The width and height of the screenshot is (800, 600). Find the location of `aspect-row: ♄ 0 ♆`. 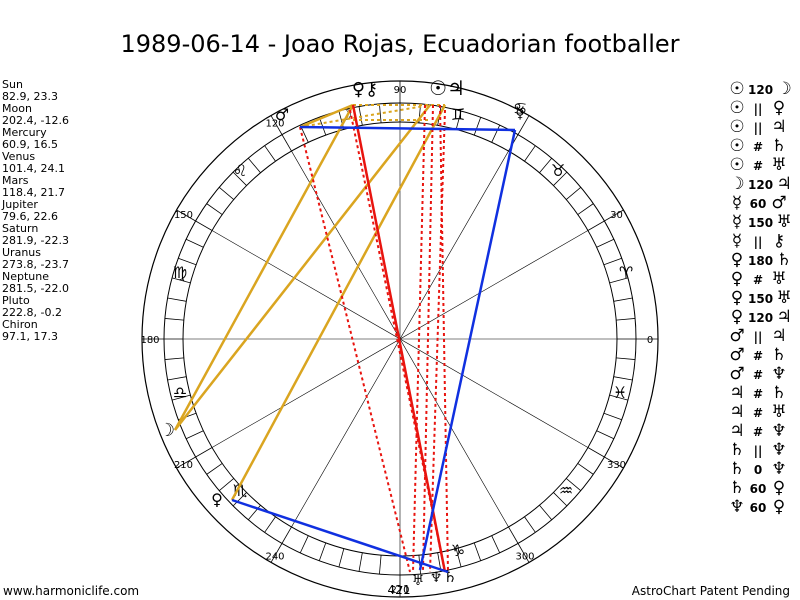

aspect-row: ♄ 0 ♆ is located at coordinates (760, 469).